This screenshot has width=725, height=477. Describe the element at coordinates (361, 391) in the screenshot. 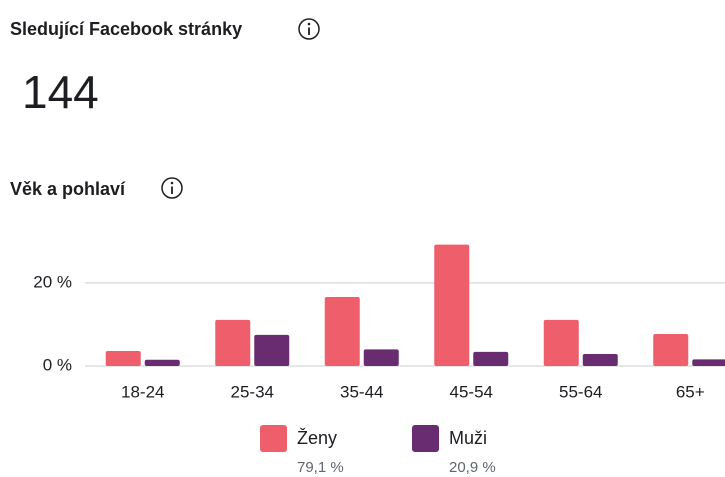

I see `x-tick-label: 35-44` at that location.